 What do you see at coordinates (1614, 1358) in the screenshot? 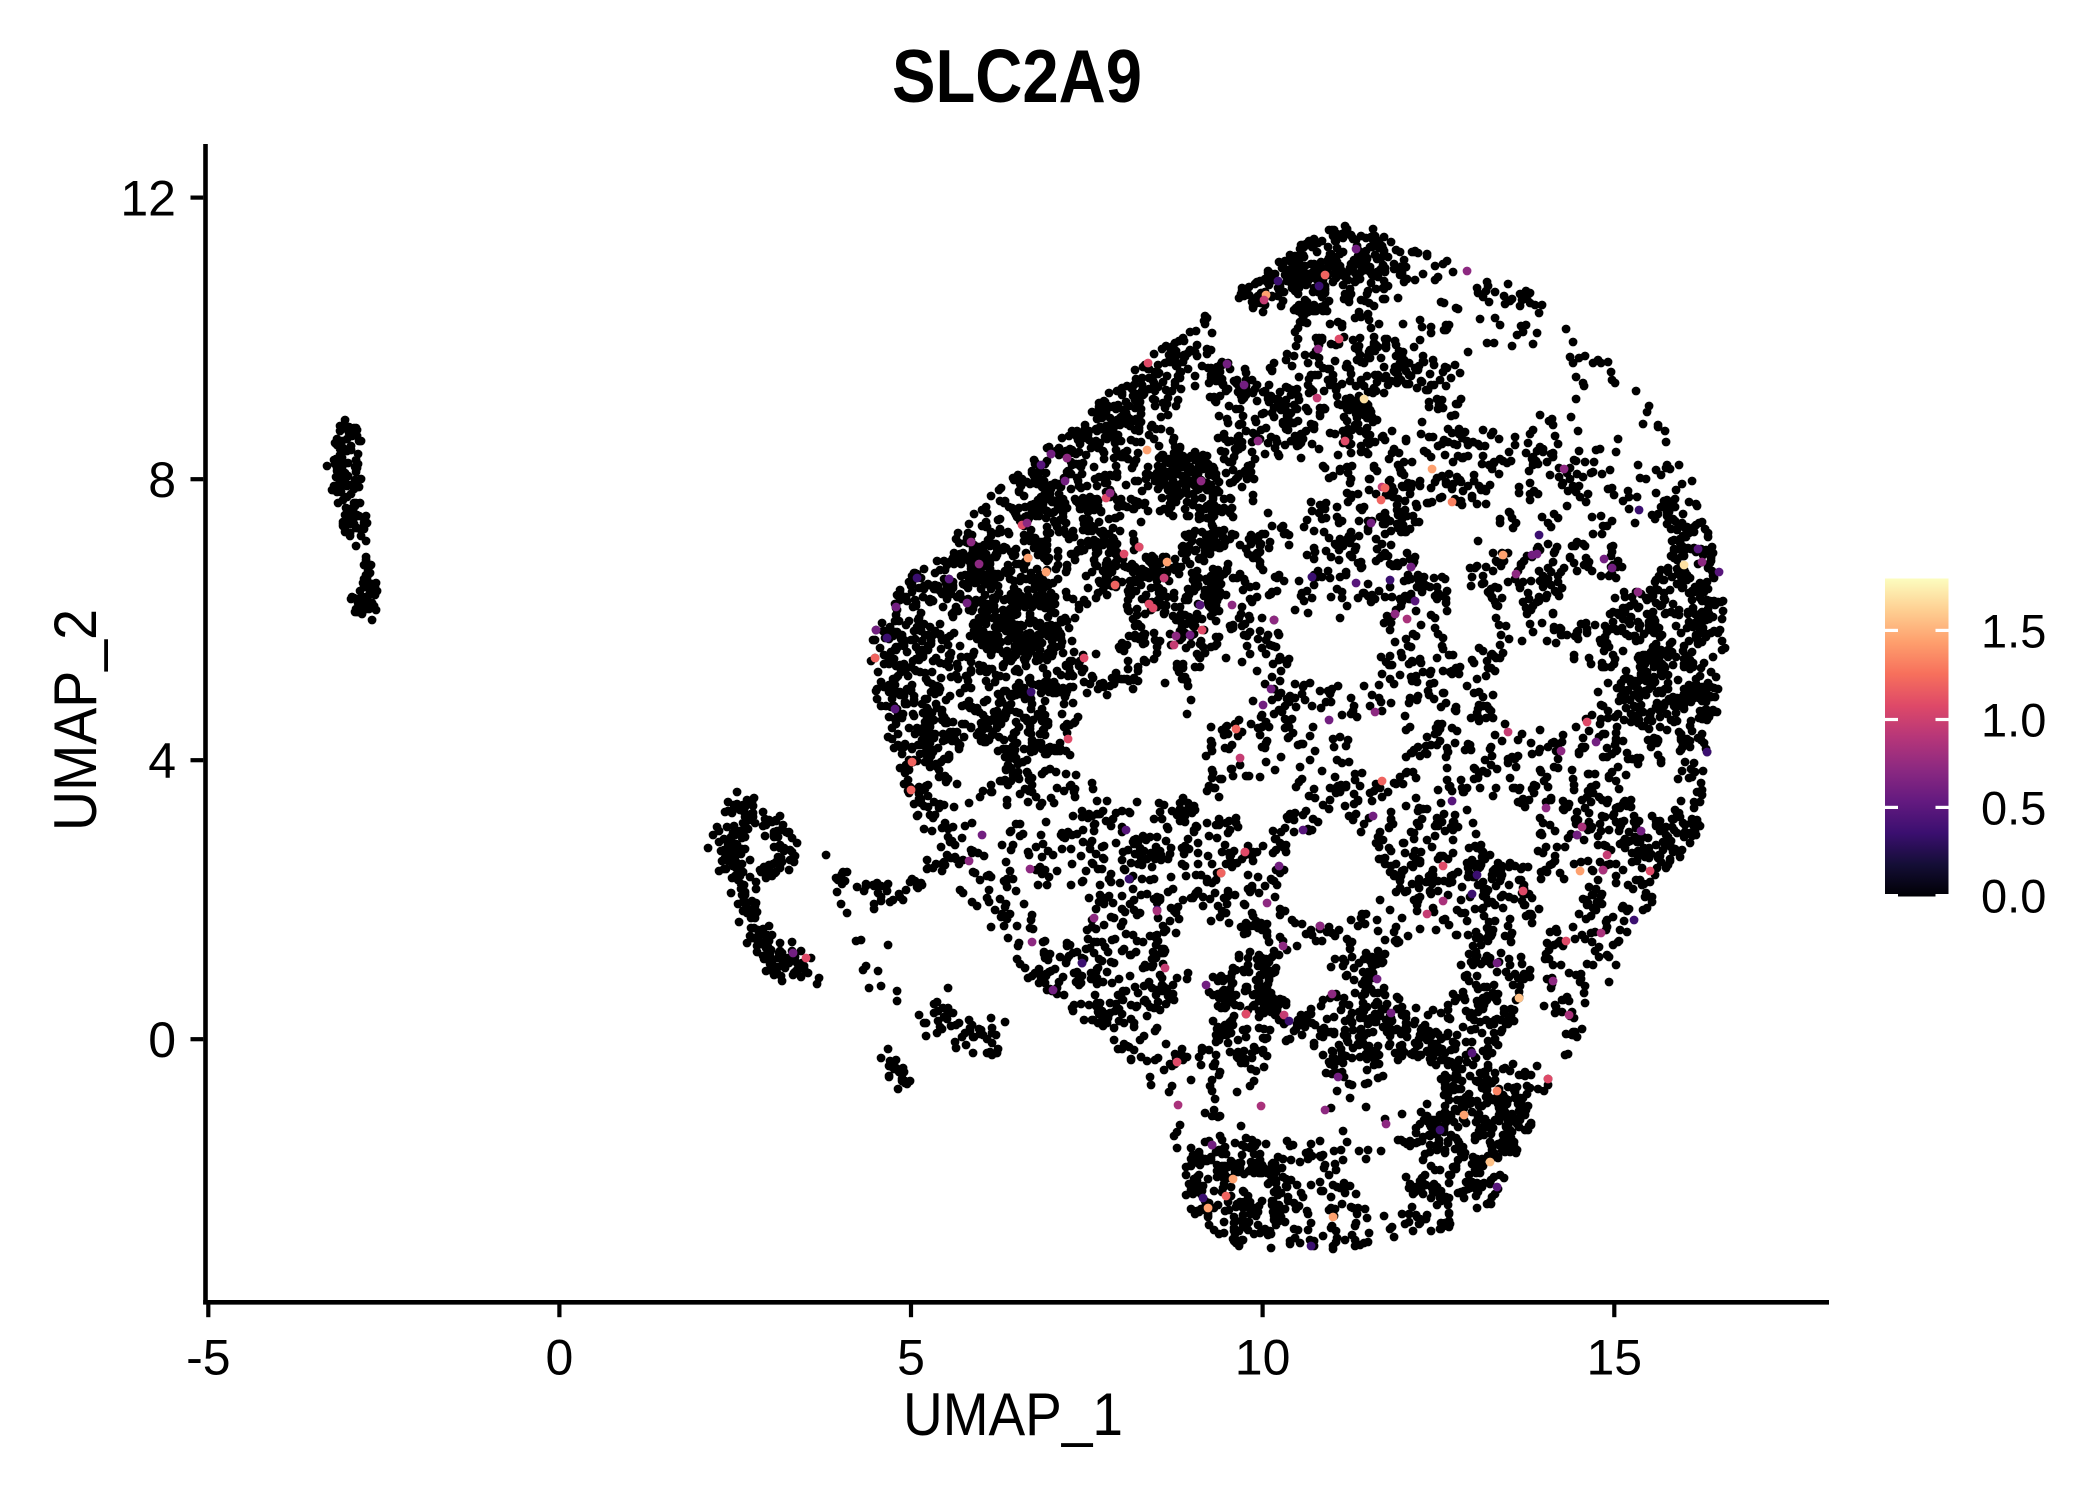
I see `svg-text: 15` at bounding box center [1614, 1358].